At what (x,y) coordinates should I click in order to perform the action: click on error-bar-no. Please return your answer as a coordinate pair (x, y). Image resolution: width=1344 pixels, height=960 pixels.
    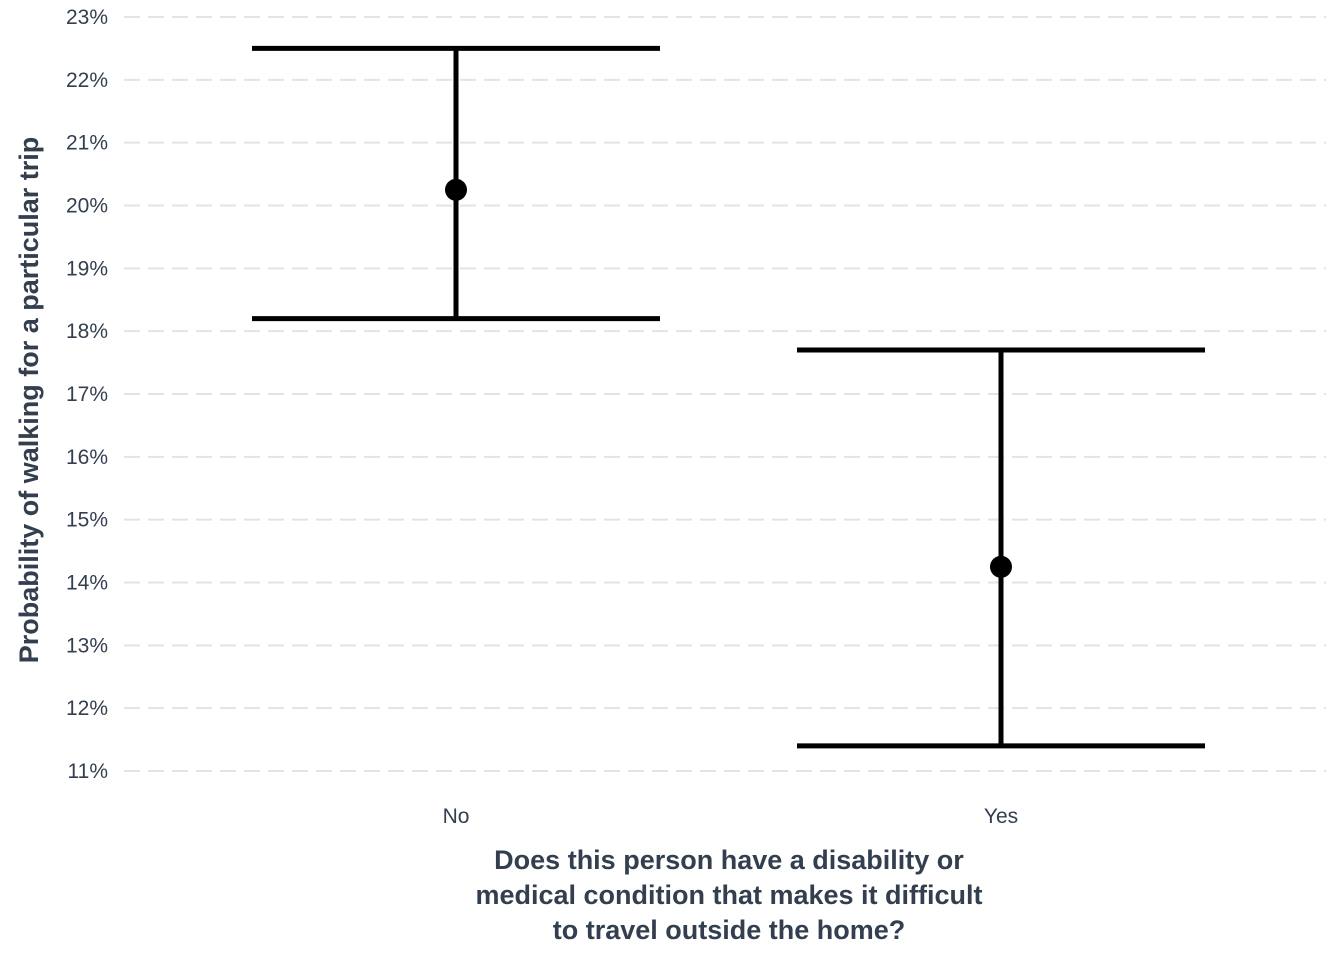
    Looking at the image, I should click on (456, 183).